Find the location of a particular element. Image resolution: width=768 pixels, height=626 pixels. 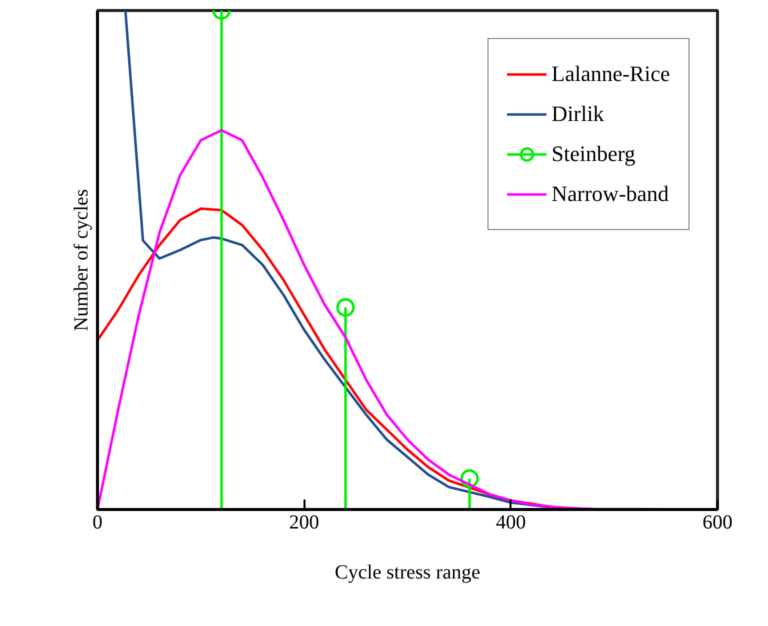

x-tick-label: 200 is located at coordinates (304, 523).